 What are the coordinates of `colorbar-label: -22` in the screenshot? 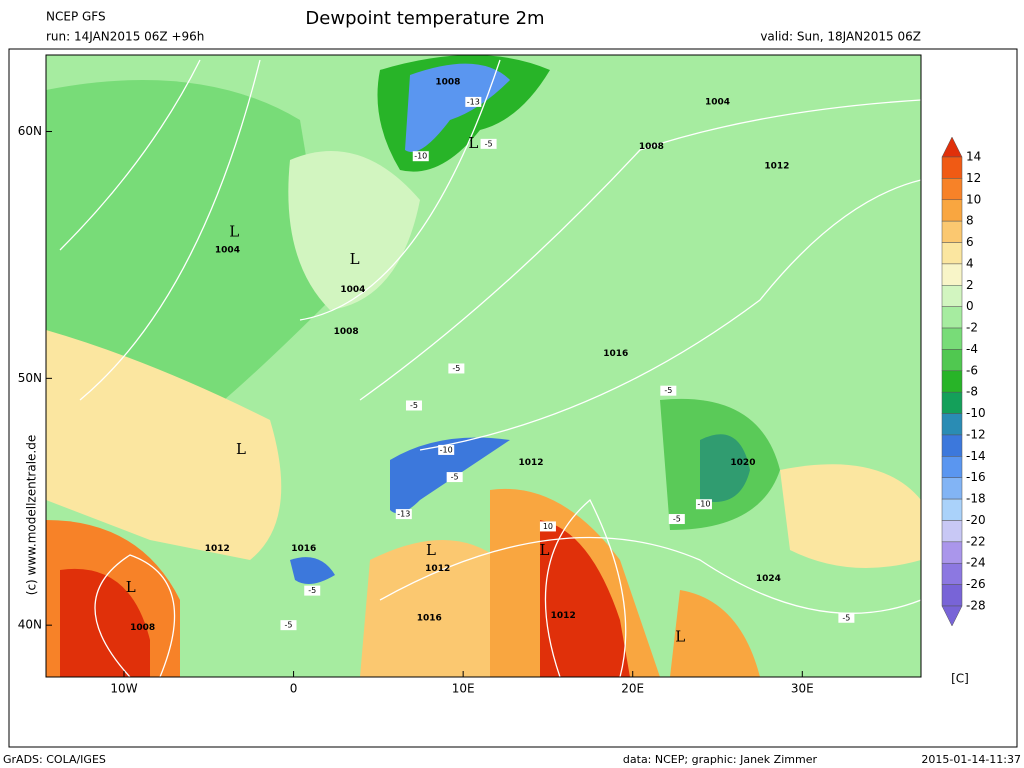 It's located at (976, 541).